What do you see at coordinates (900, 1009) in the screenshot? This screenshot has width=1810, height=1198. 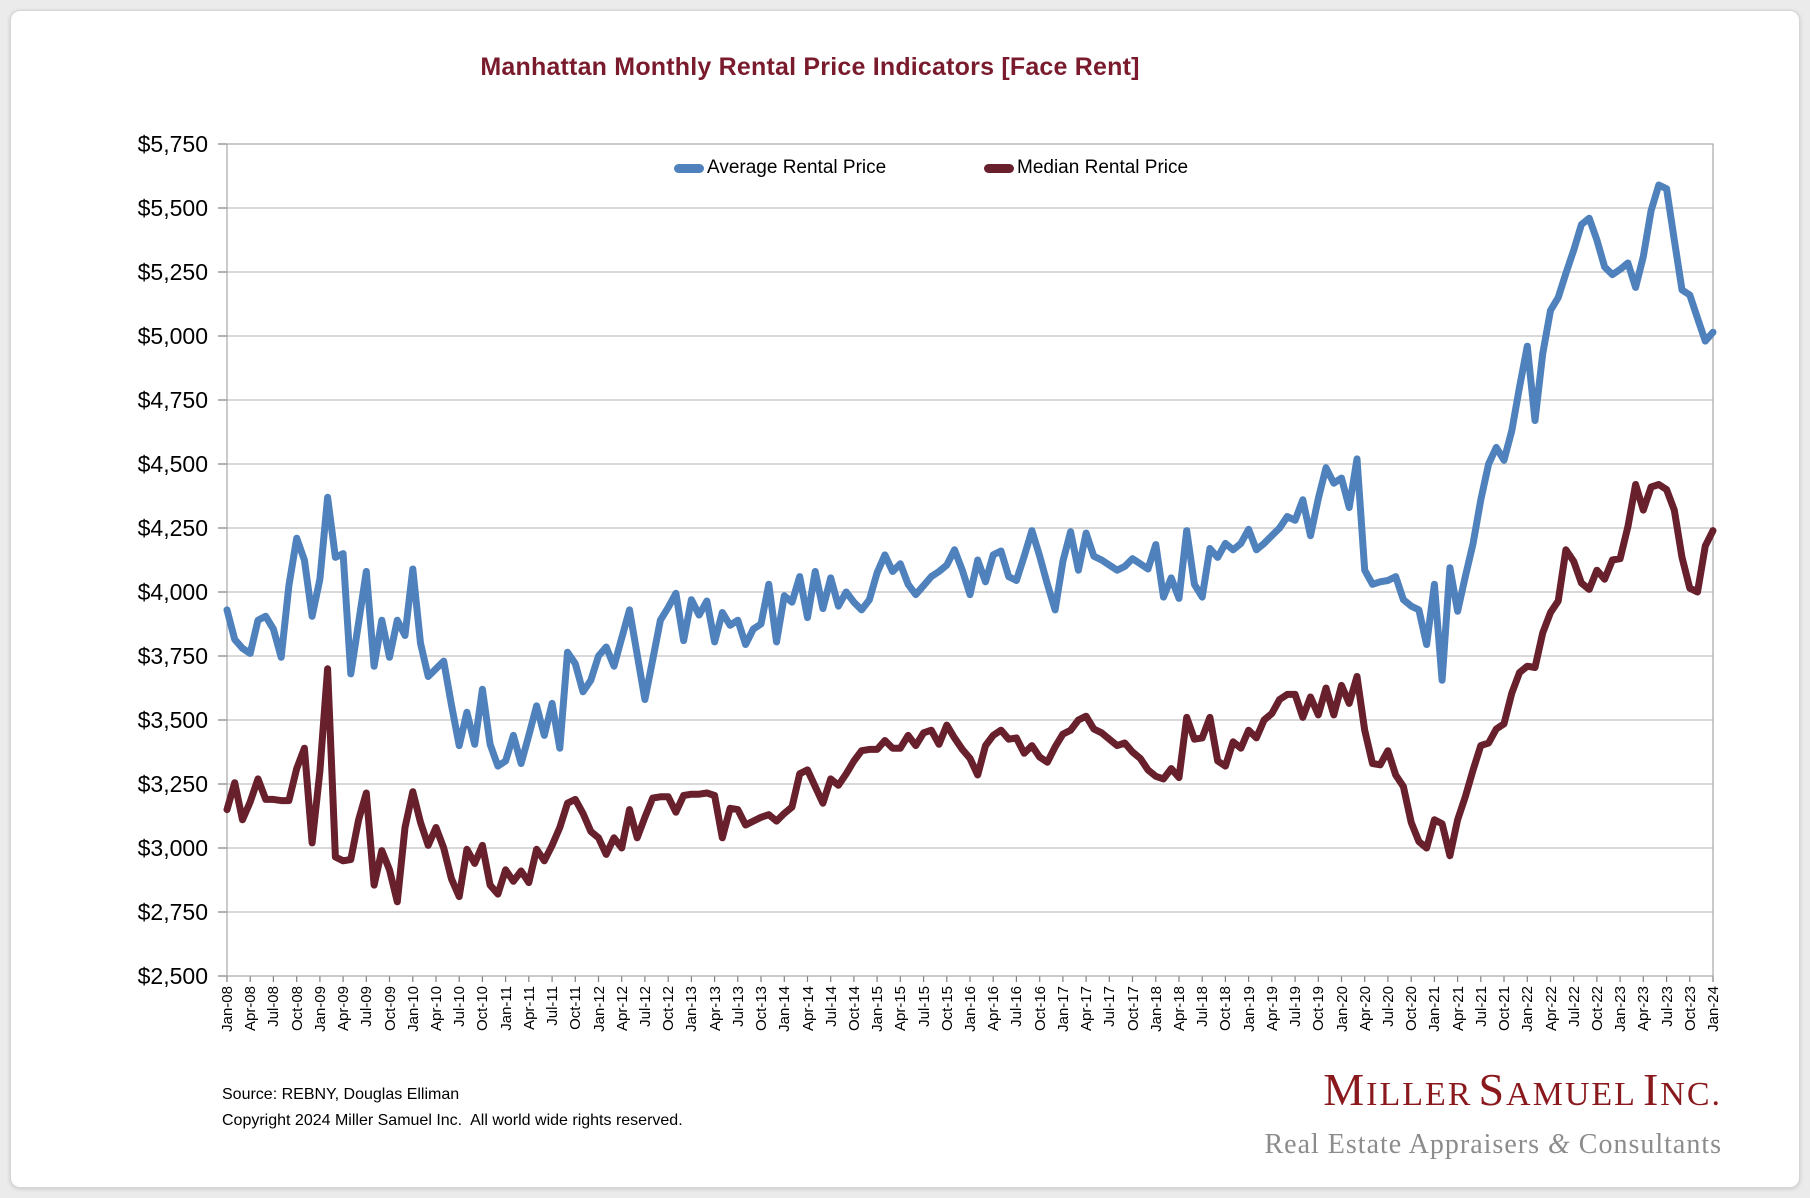 I see `x-axis-tick-label: Apr-15` at bounding box center [900, 1009].